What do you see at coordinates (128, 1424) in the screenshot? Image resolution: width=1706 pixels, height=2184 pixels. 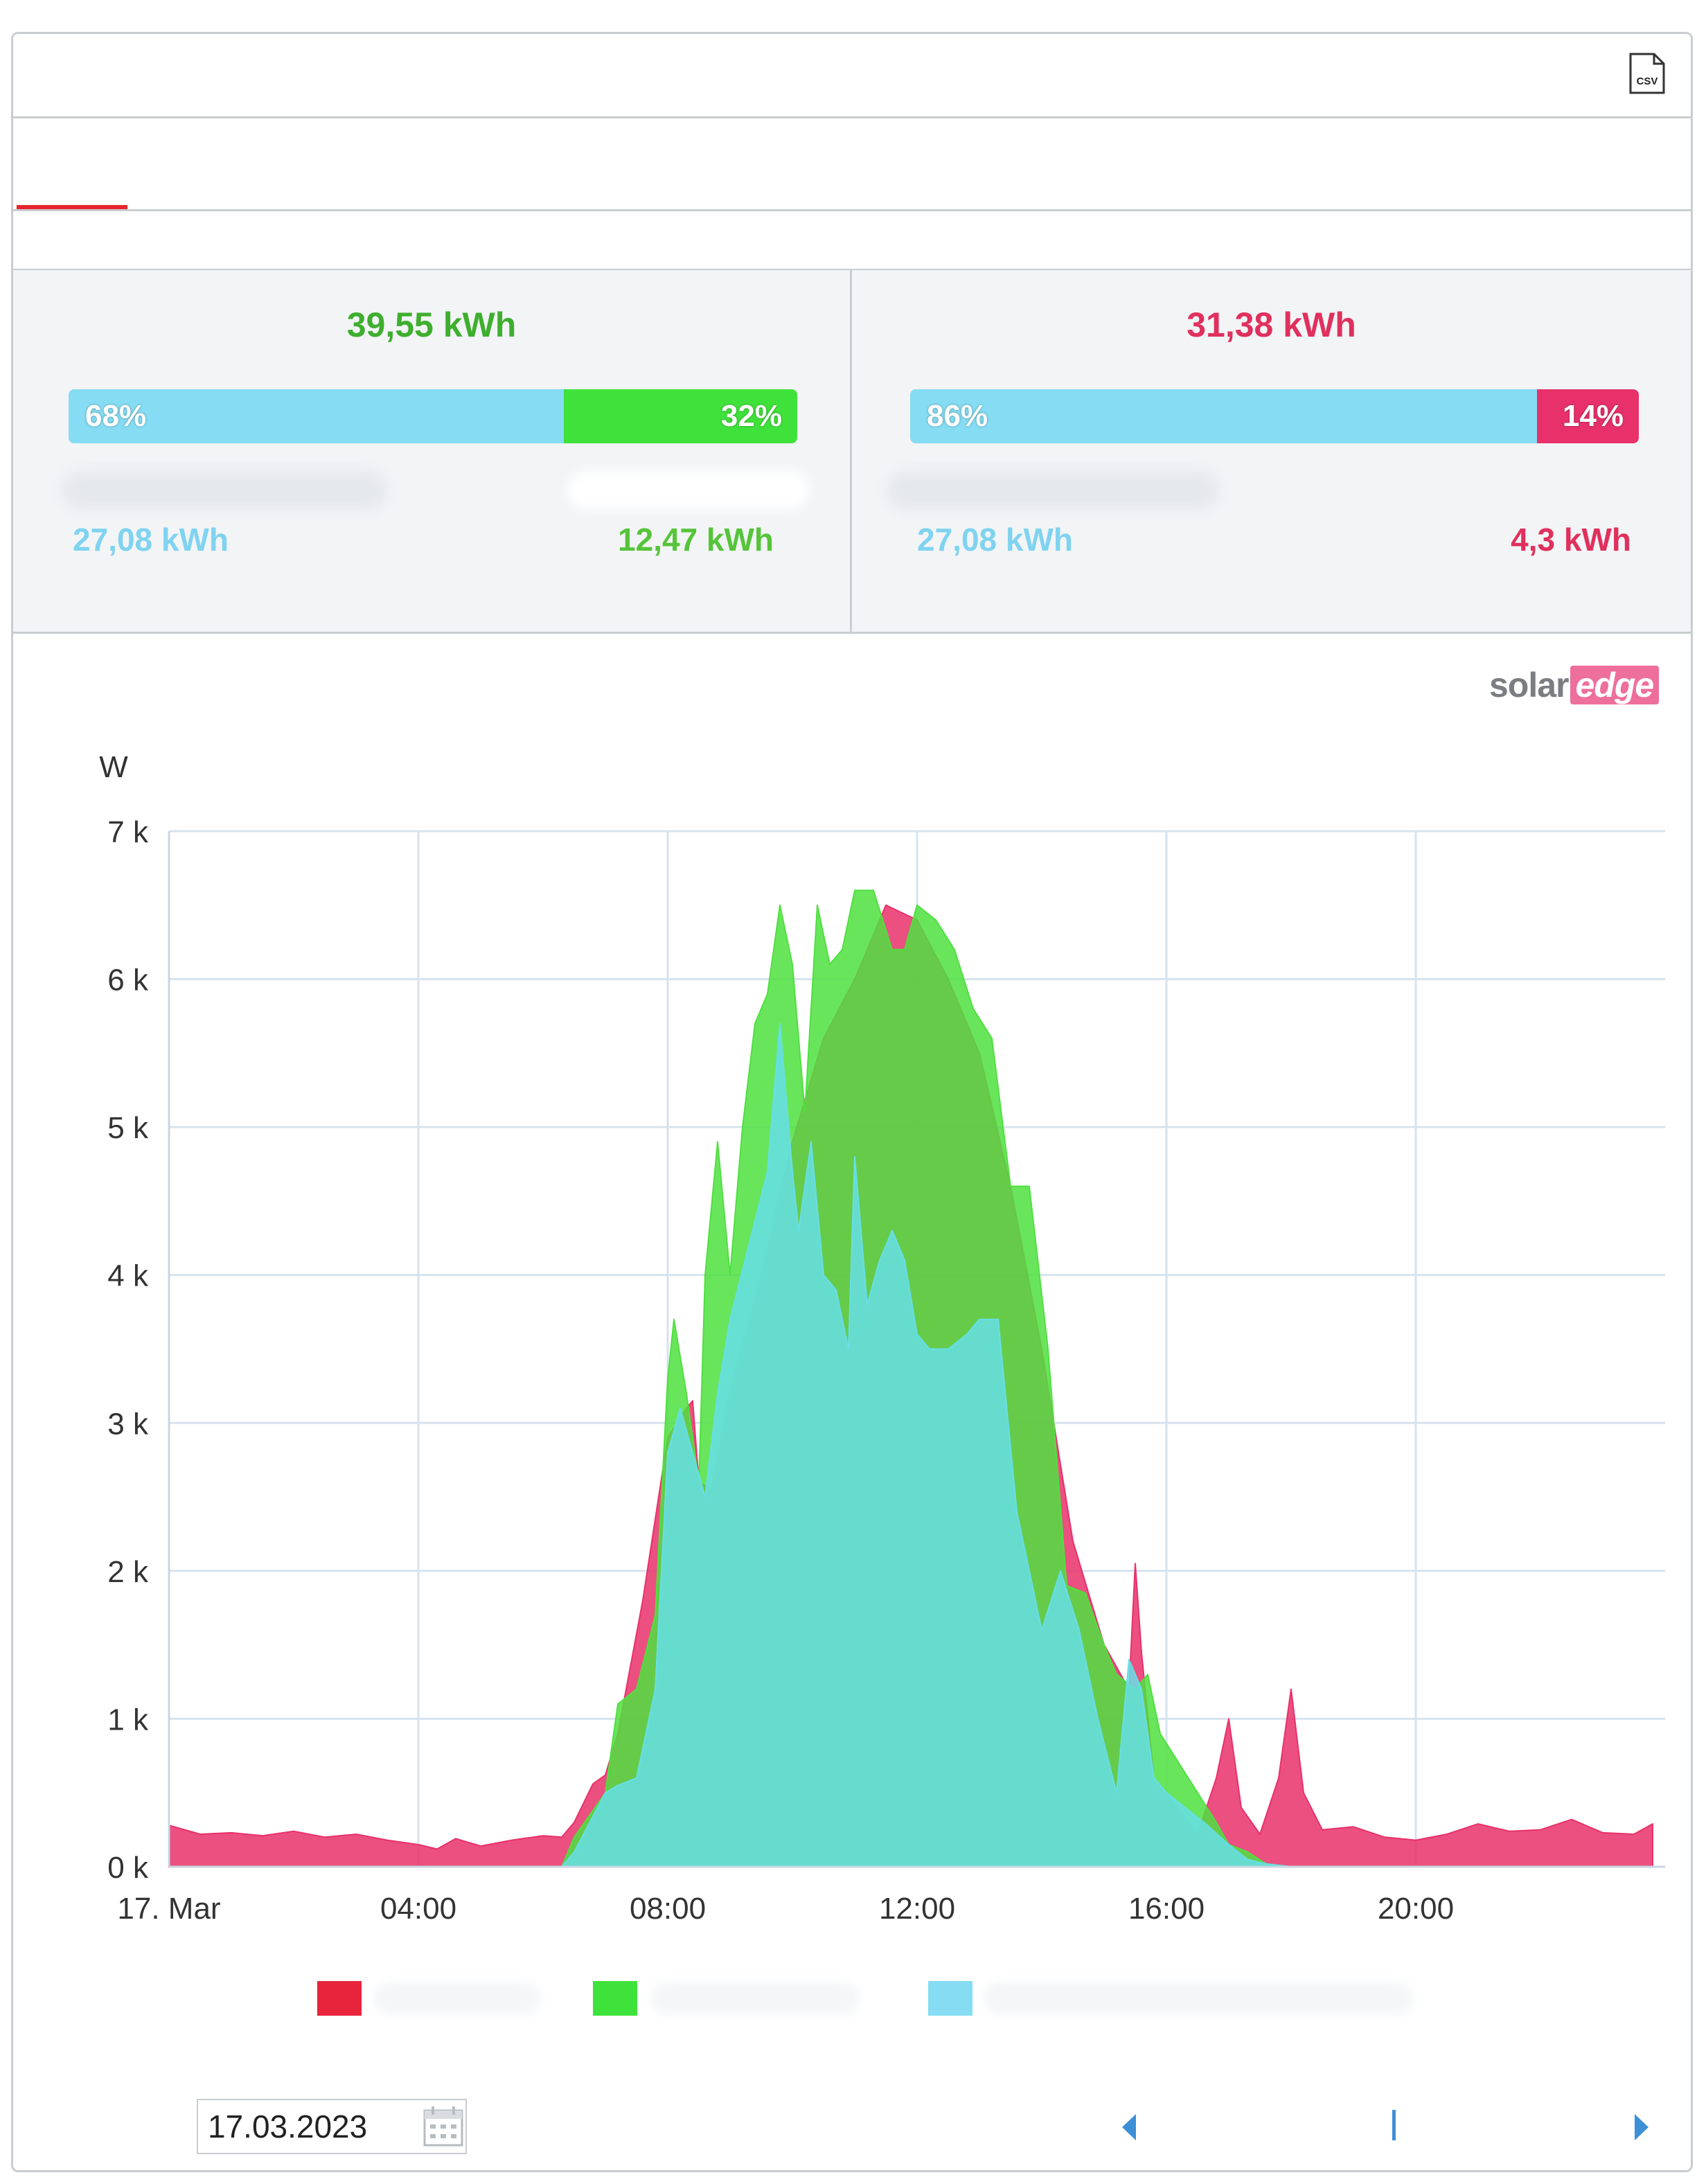 I see `y-tick-label: 3 k` at bounding box center [128, 1424].